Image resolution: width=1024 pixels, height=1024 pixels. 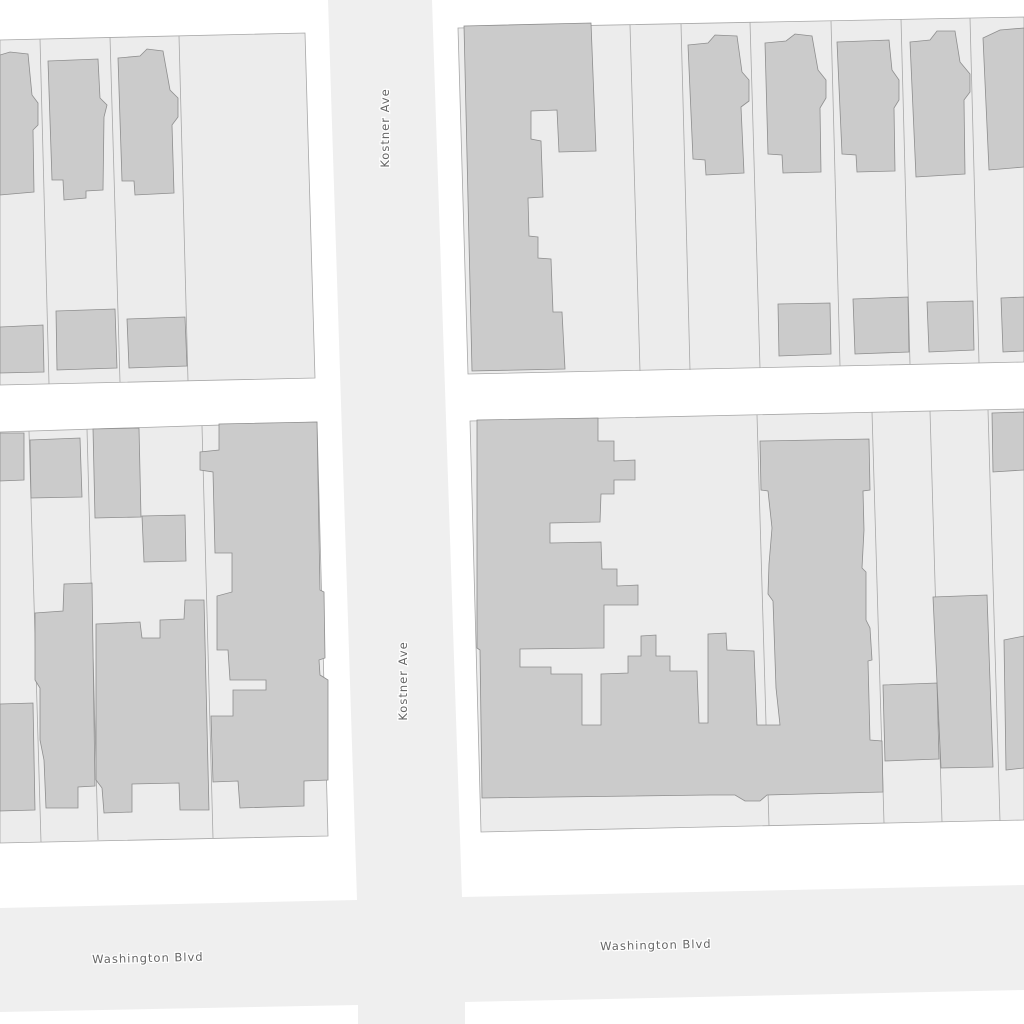 What do you see at coordinates (158, 209) in the screenshot?
I see `parcels-upper-left` at bounding box center [158, 209].